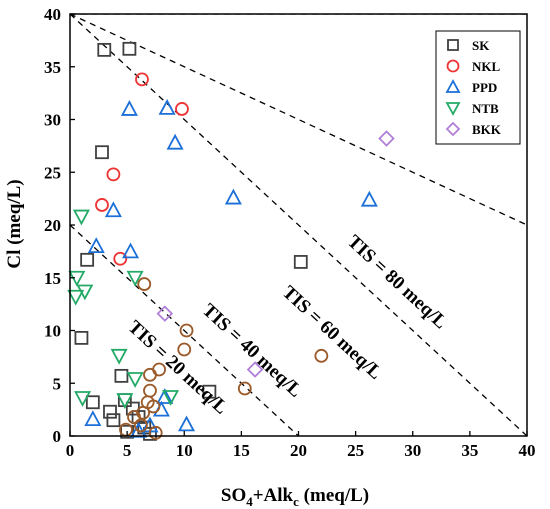 The image size is (550, 509). I want to click on tis-label-3: TIS = 60 meq/L, so click(332, 333).